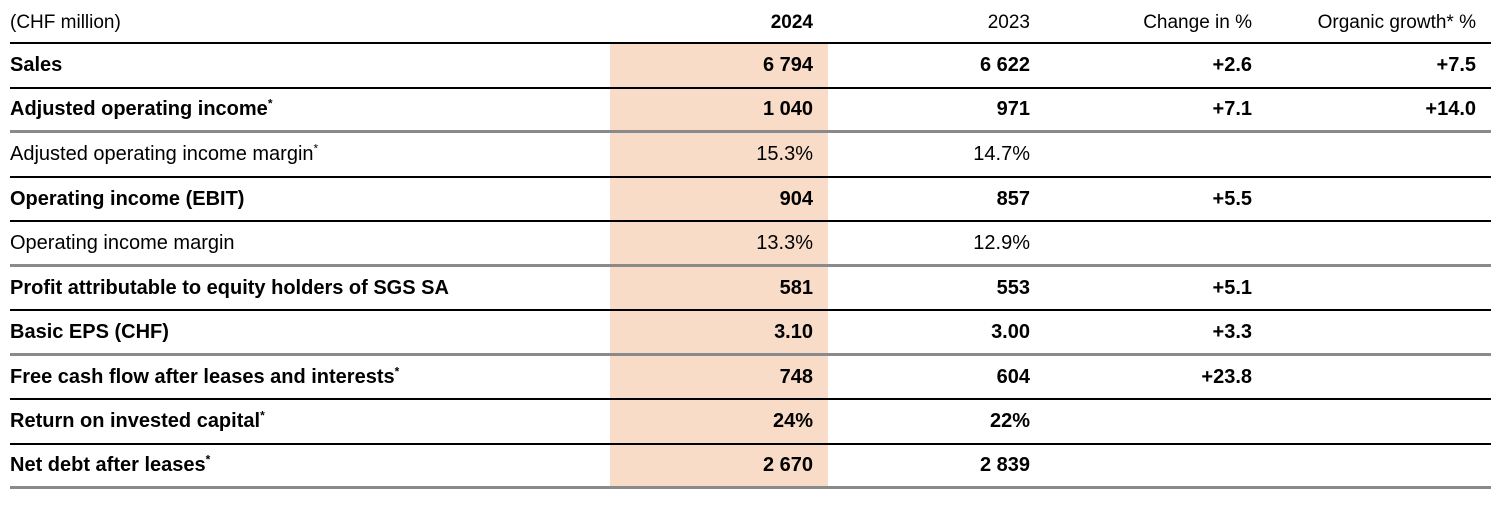 The width and height of the screenshot is (1504, 505). I want to click on value-2023: 22%, so click(1009, 421).